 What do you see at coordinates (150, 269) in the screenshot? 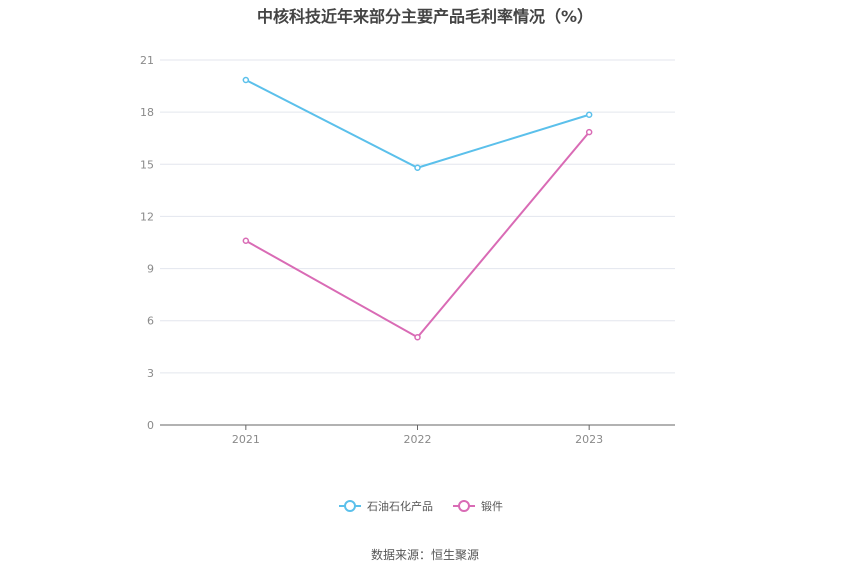
I see `y-tick-label: 9` at bounding box center [150, 269].